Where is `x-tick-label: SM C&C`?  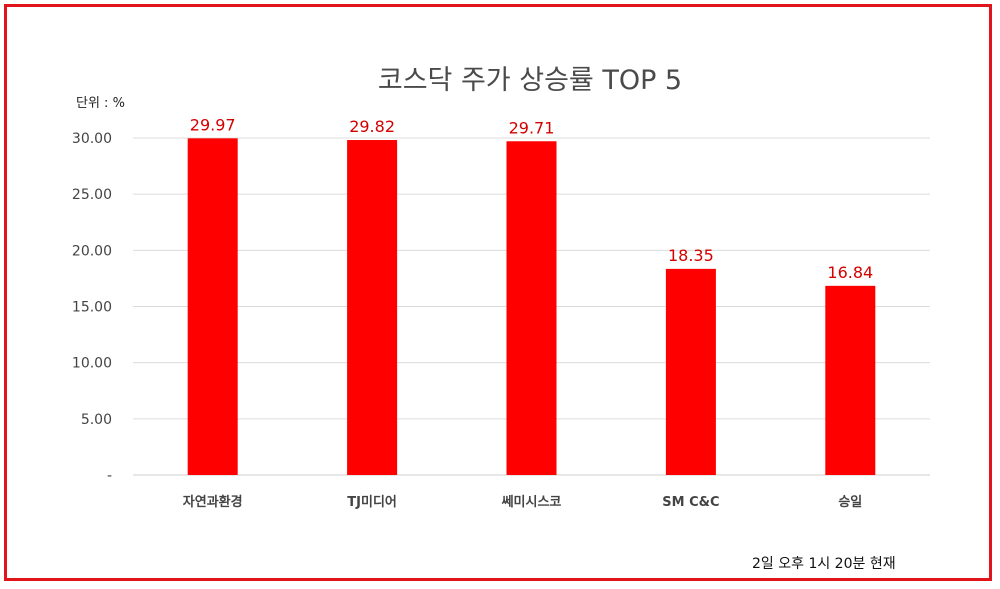
x-tick-label: SM C&C is located at coordinates (690, 502).